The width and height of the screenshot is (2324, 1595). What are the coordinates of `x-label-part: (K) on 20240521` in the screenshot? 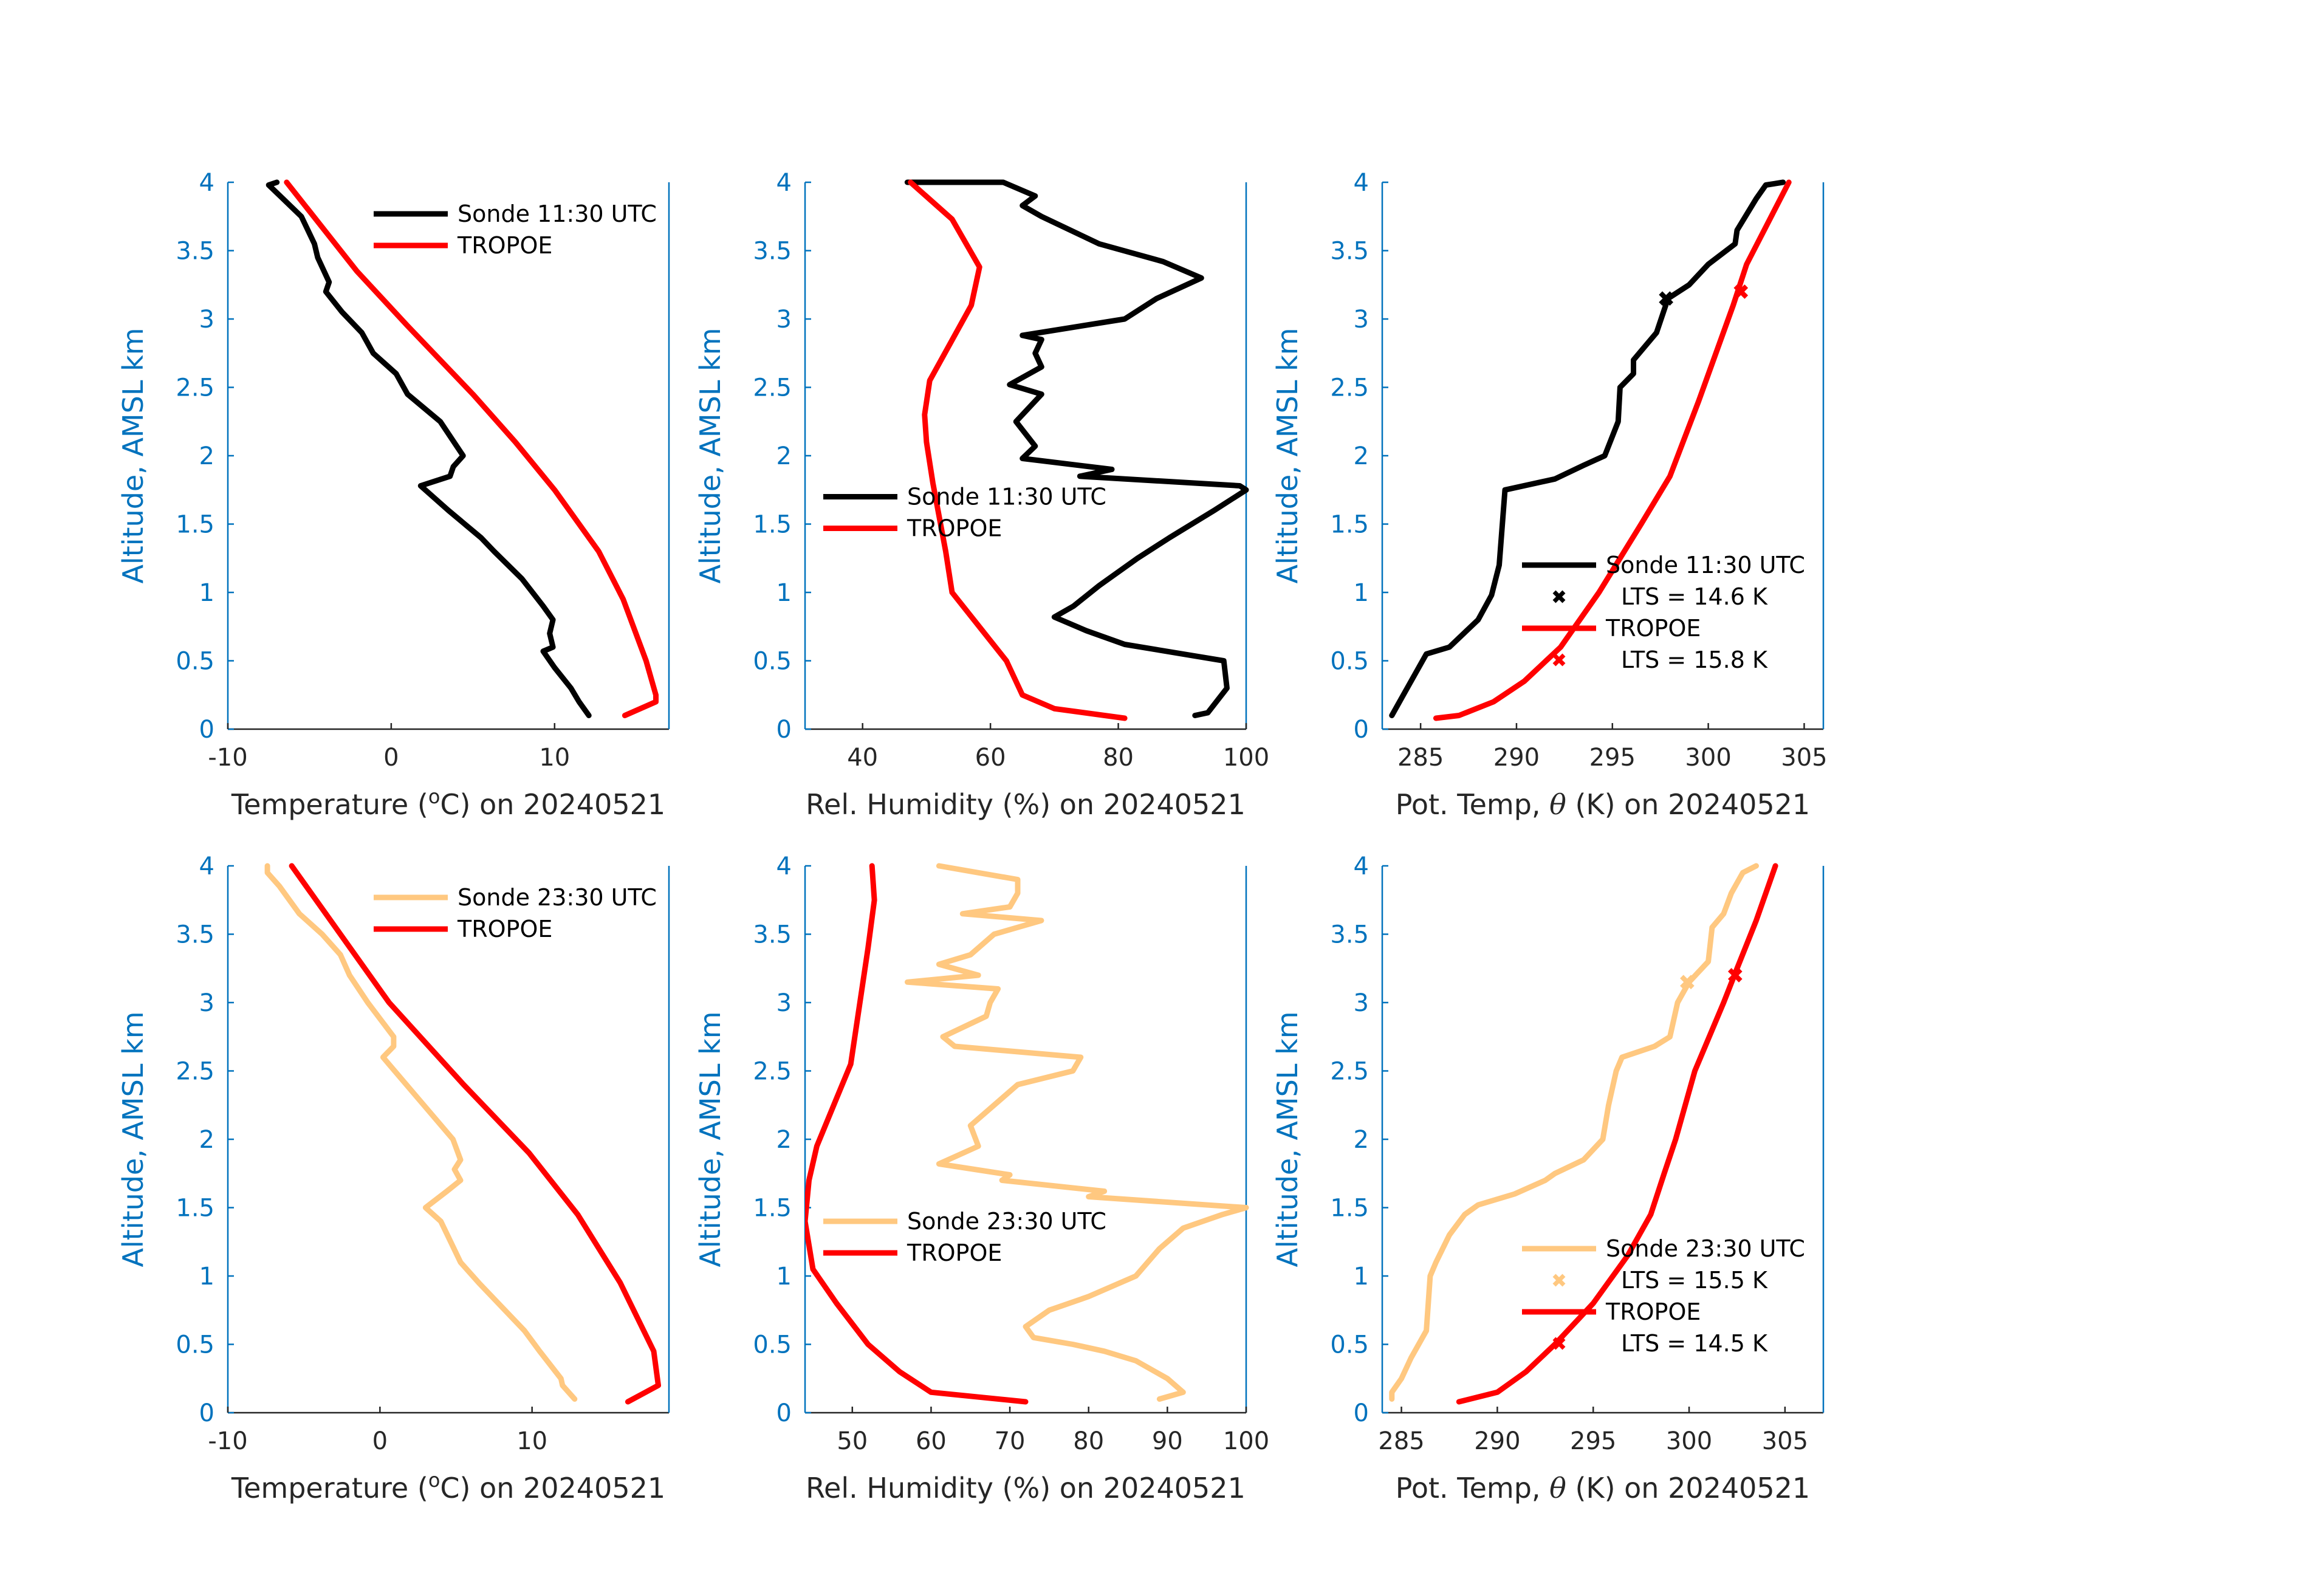 It's located at (1688, 1488).